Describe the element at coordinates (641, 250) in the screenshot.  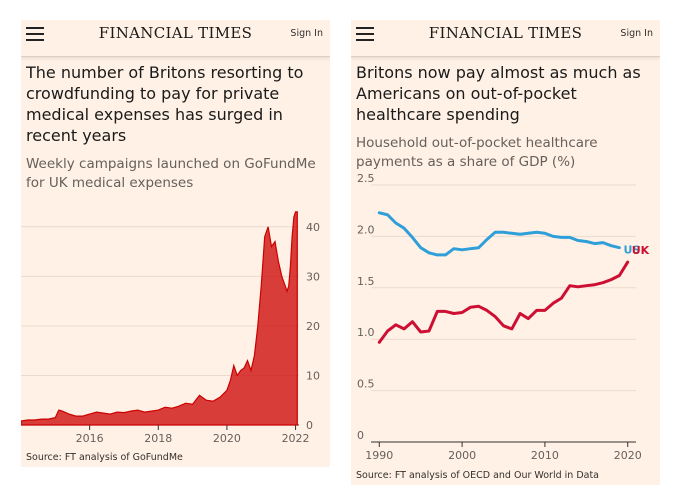
I see `uk-series-label: UK` at that location.